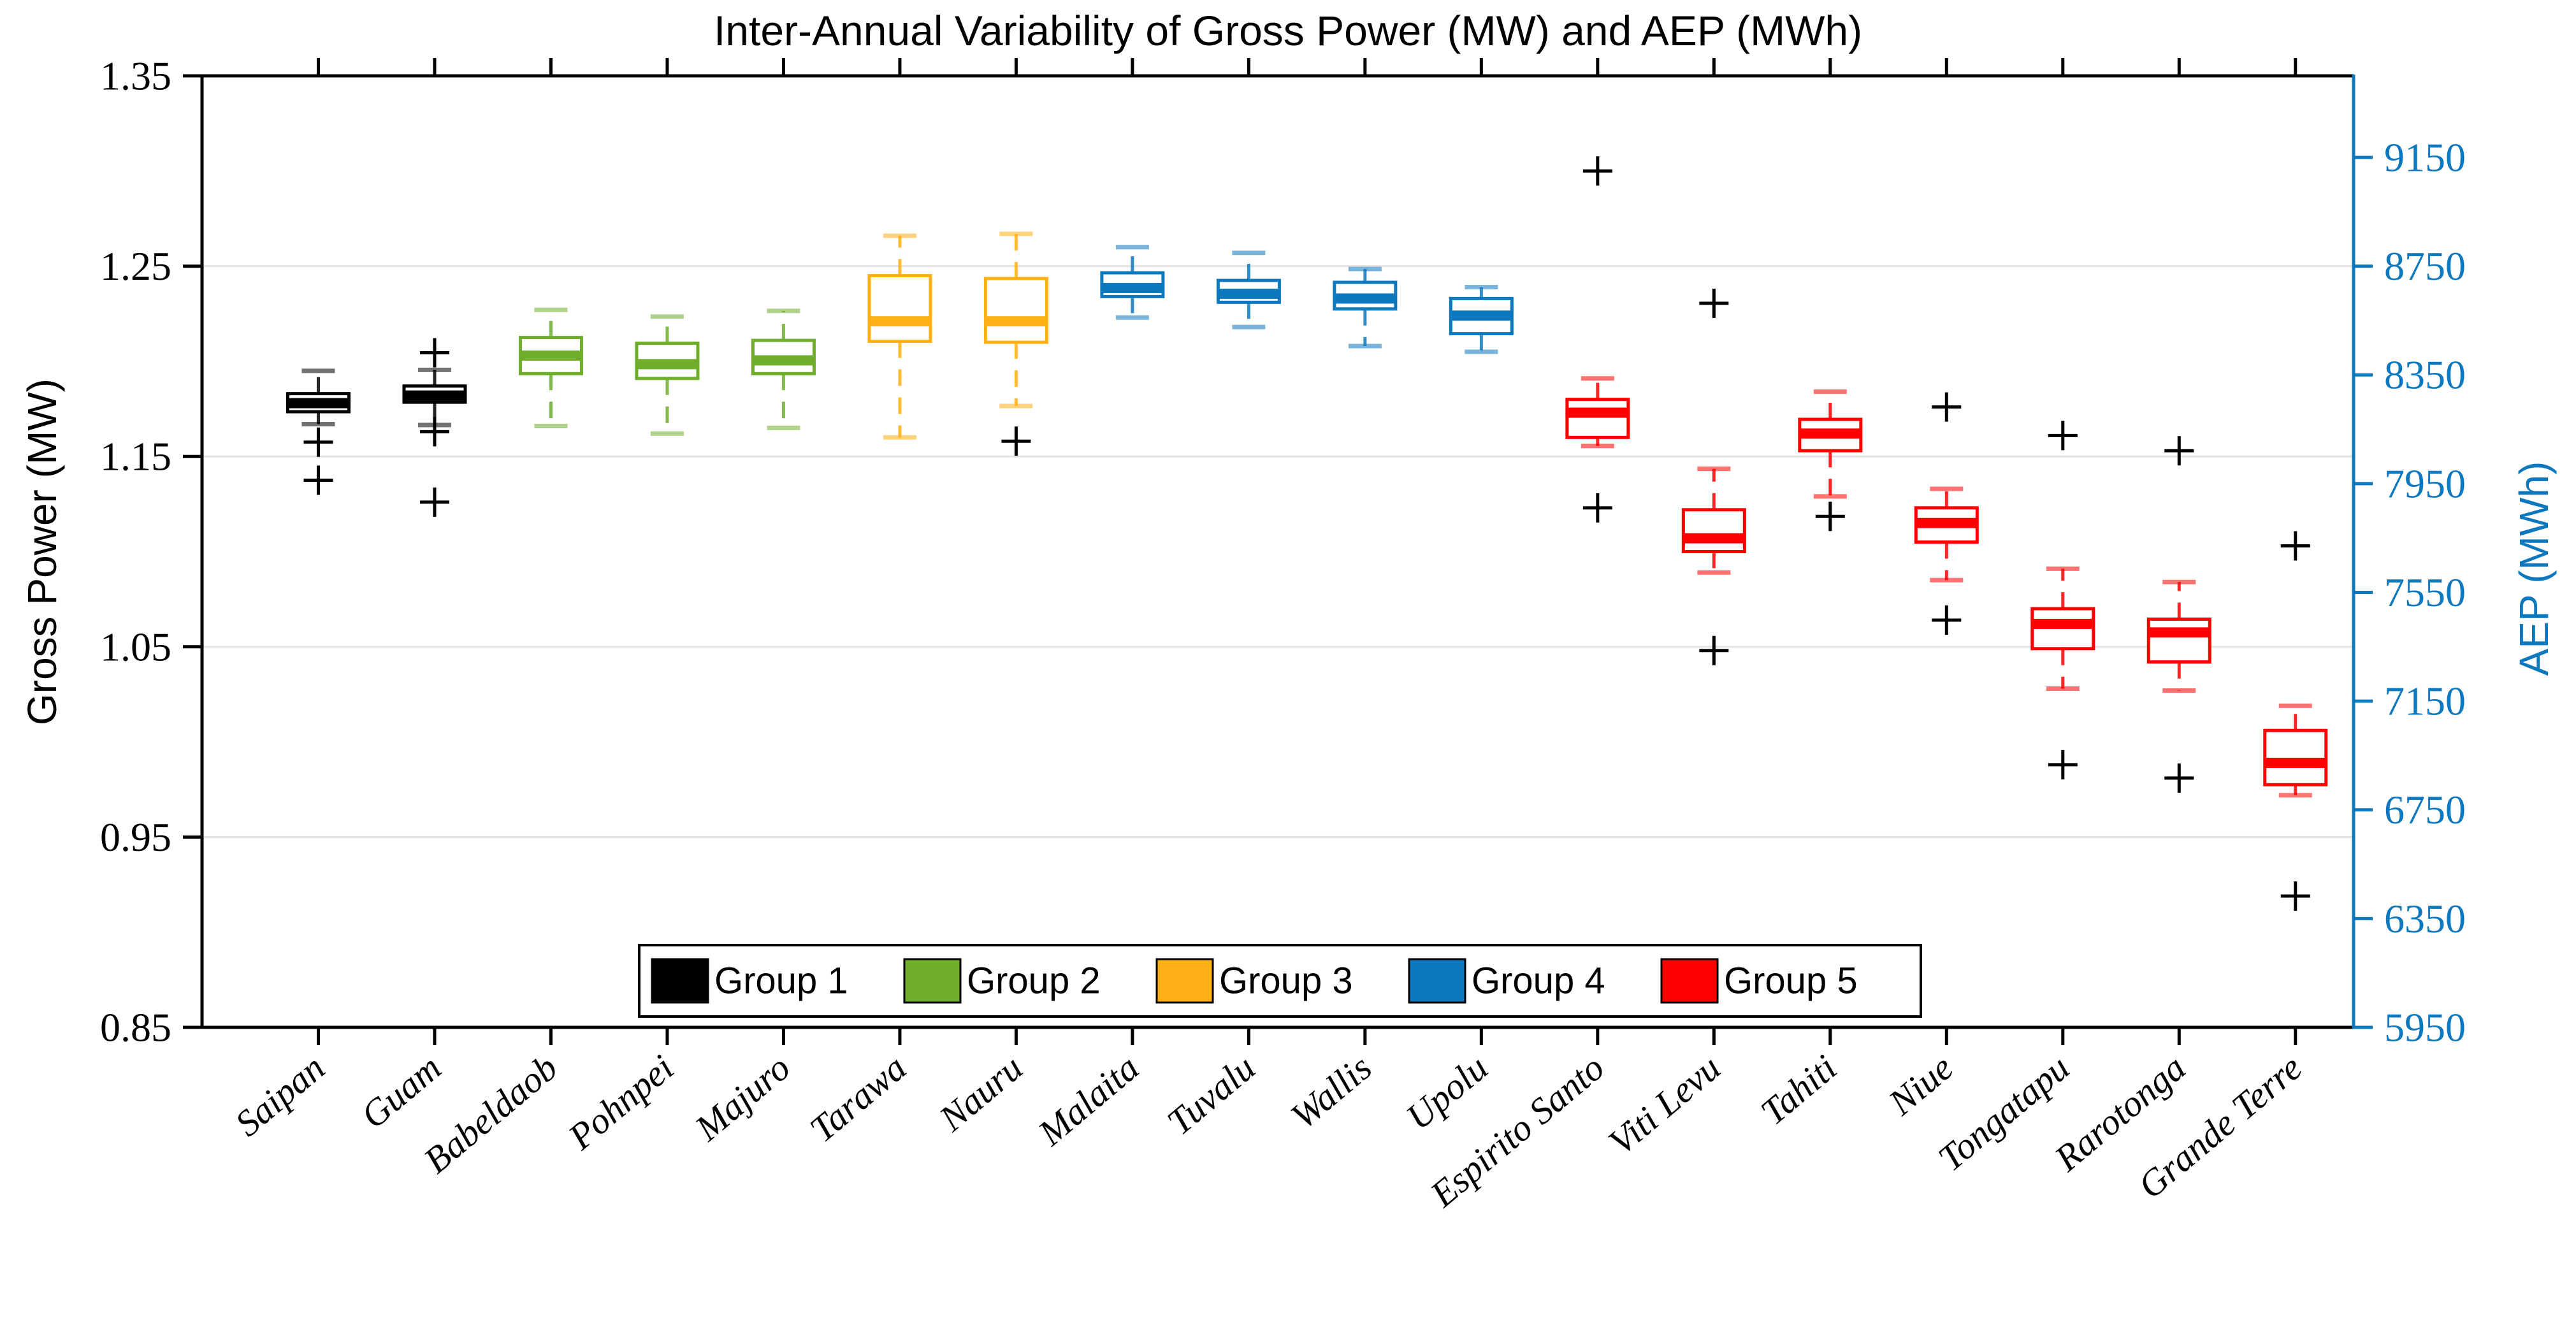 Image resolution: width=2576 pixels, height=1339 pixels. What do you see at coordinates (1286, 981) in the screenshot?
I see `legend-label-group-3: Group 3` at bounding box center [1286, 981].